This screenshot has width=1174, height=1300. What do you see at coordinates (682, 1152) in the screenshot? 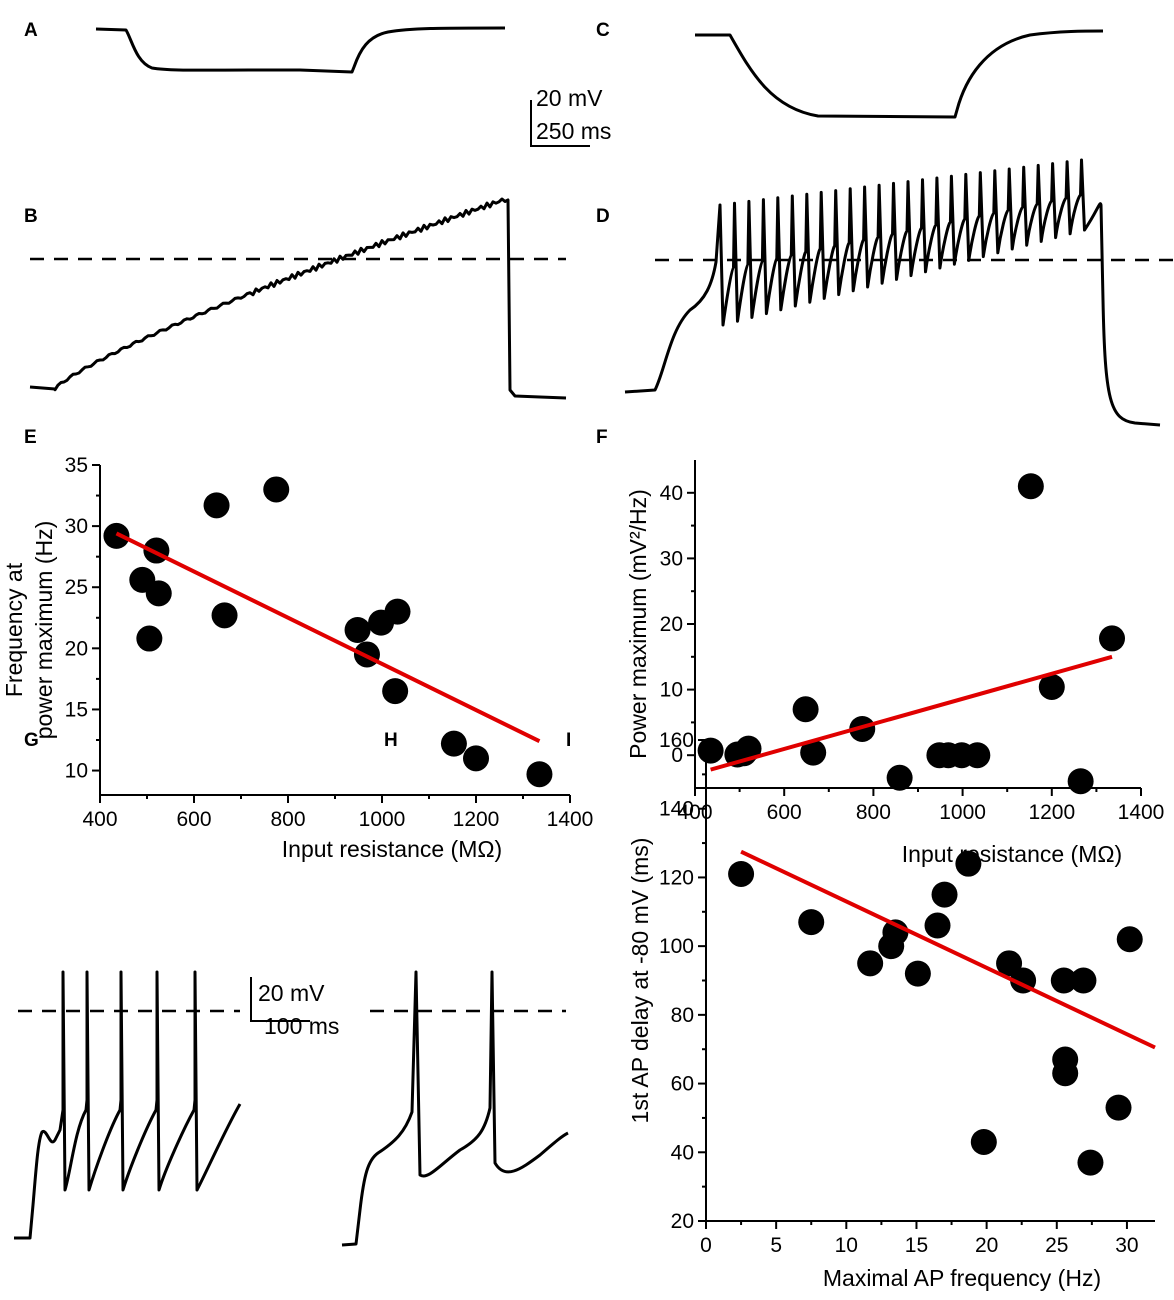
I see `y-tick-label-i: 40` at bounding box center [682, 1152].